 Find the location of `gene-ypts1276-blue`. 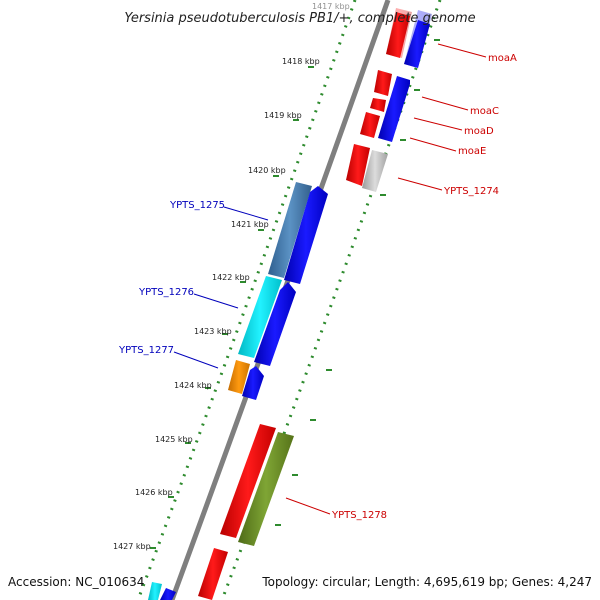

gene-ypts1276-blue is located at coordinates (275, 324).